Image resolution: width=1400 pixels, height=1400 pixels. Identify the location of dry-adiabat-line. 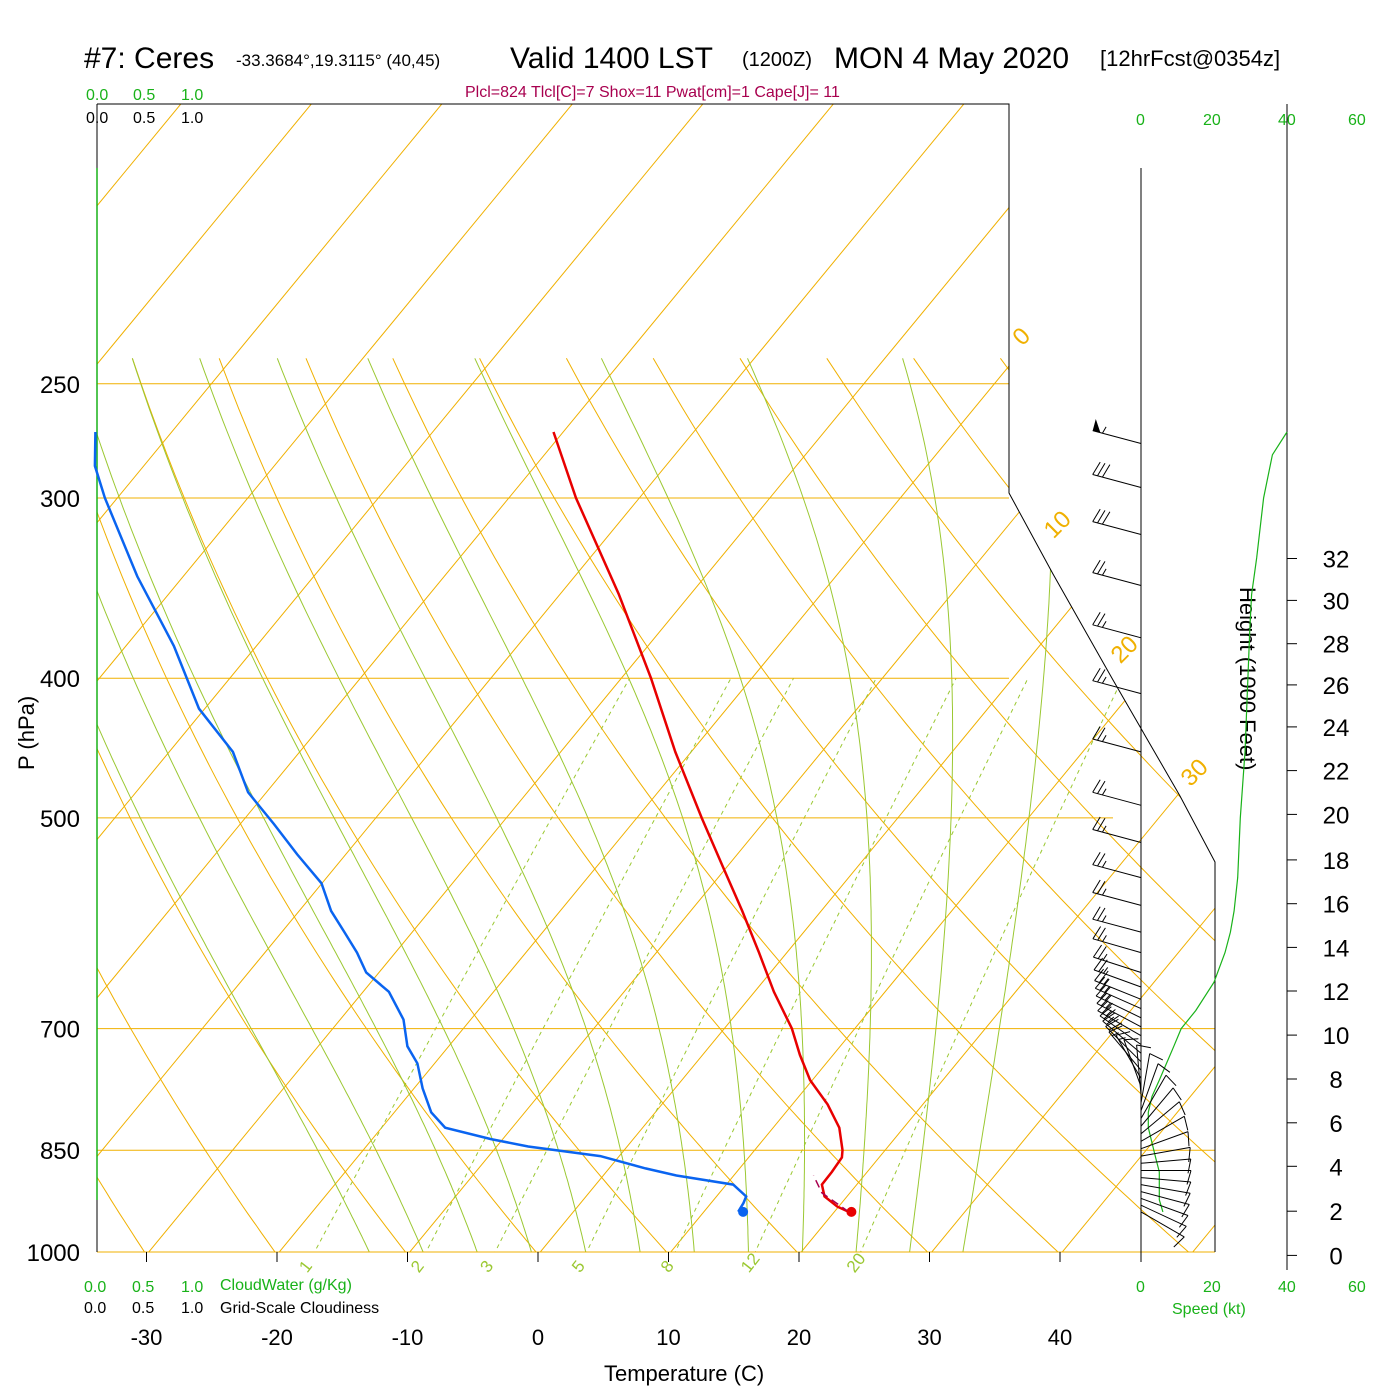
(204, 805).